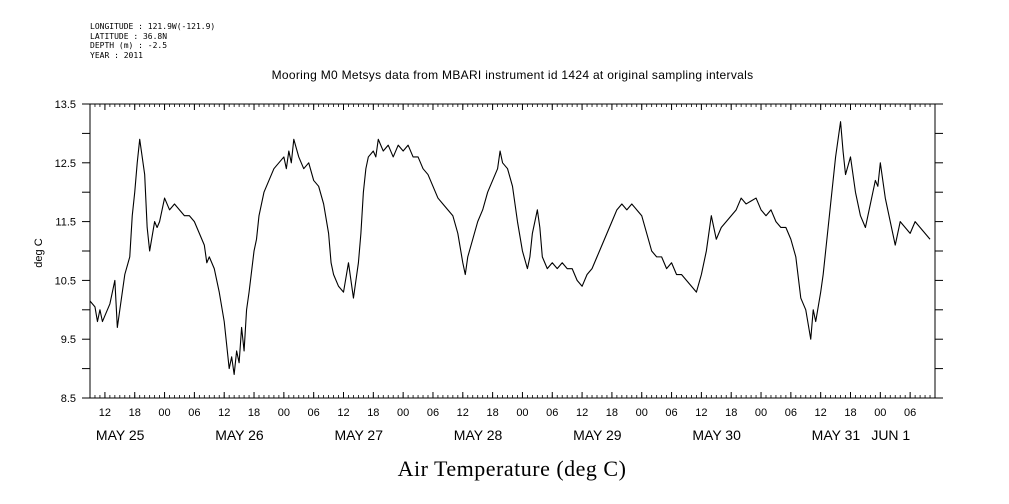 Image resolution: width=1009 pixels, height=504 pixels. I want to click on x-day-label: MAY 29, so click(597, 435).